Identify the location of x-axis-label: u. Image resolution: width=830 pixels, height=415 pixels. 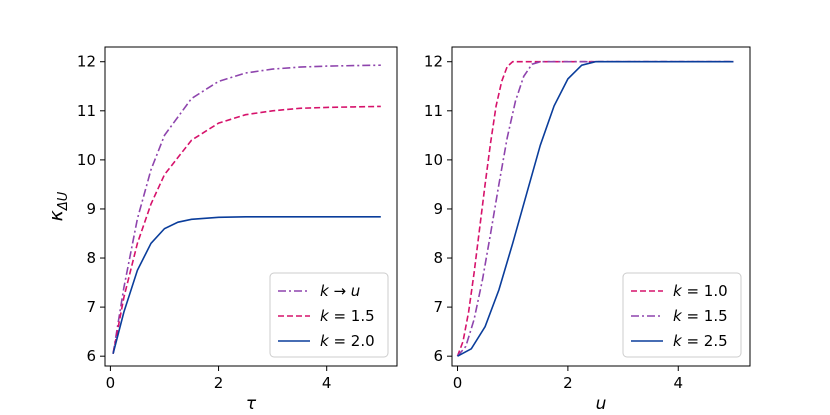
(601, 404).